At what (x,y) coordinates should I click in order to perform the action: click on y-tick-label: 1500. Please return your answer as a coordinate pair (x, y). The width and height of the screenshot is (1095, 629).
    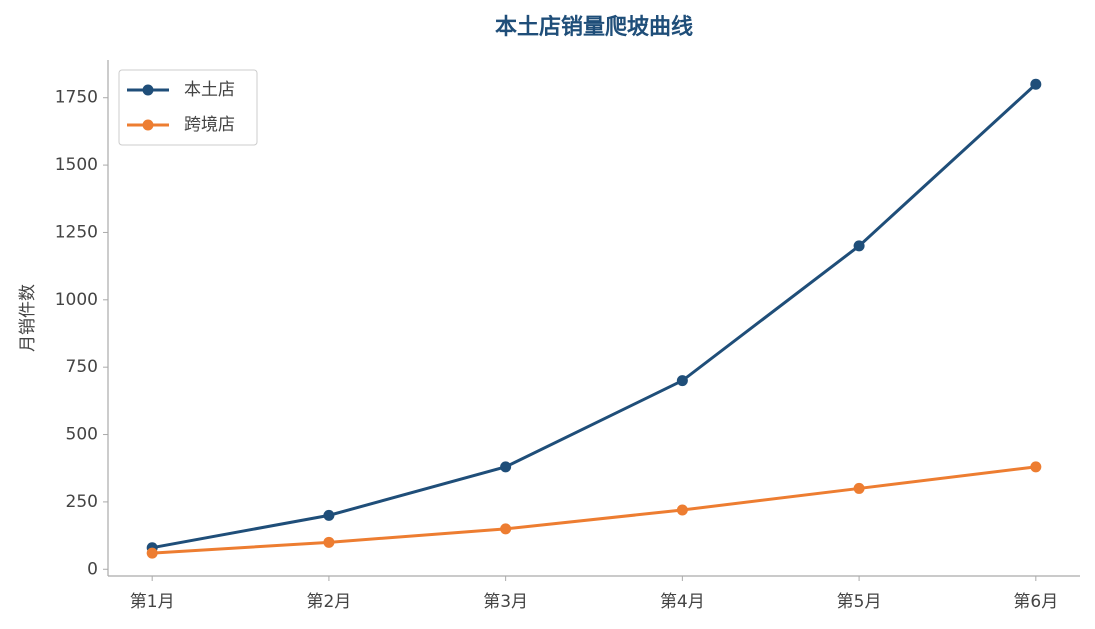
    Looking at the image, I should click on (76, 165).